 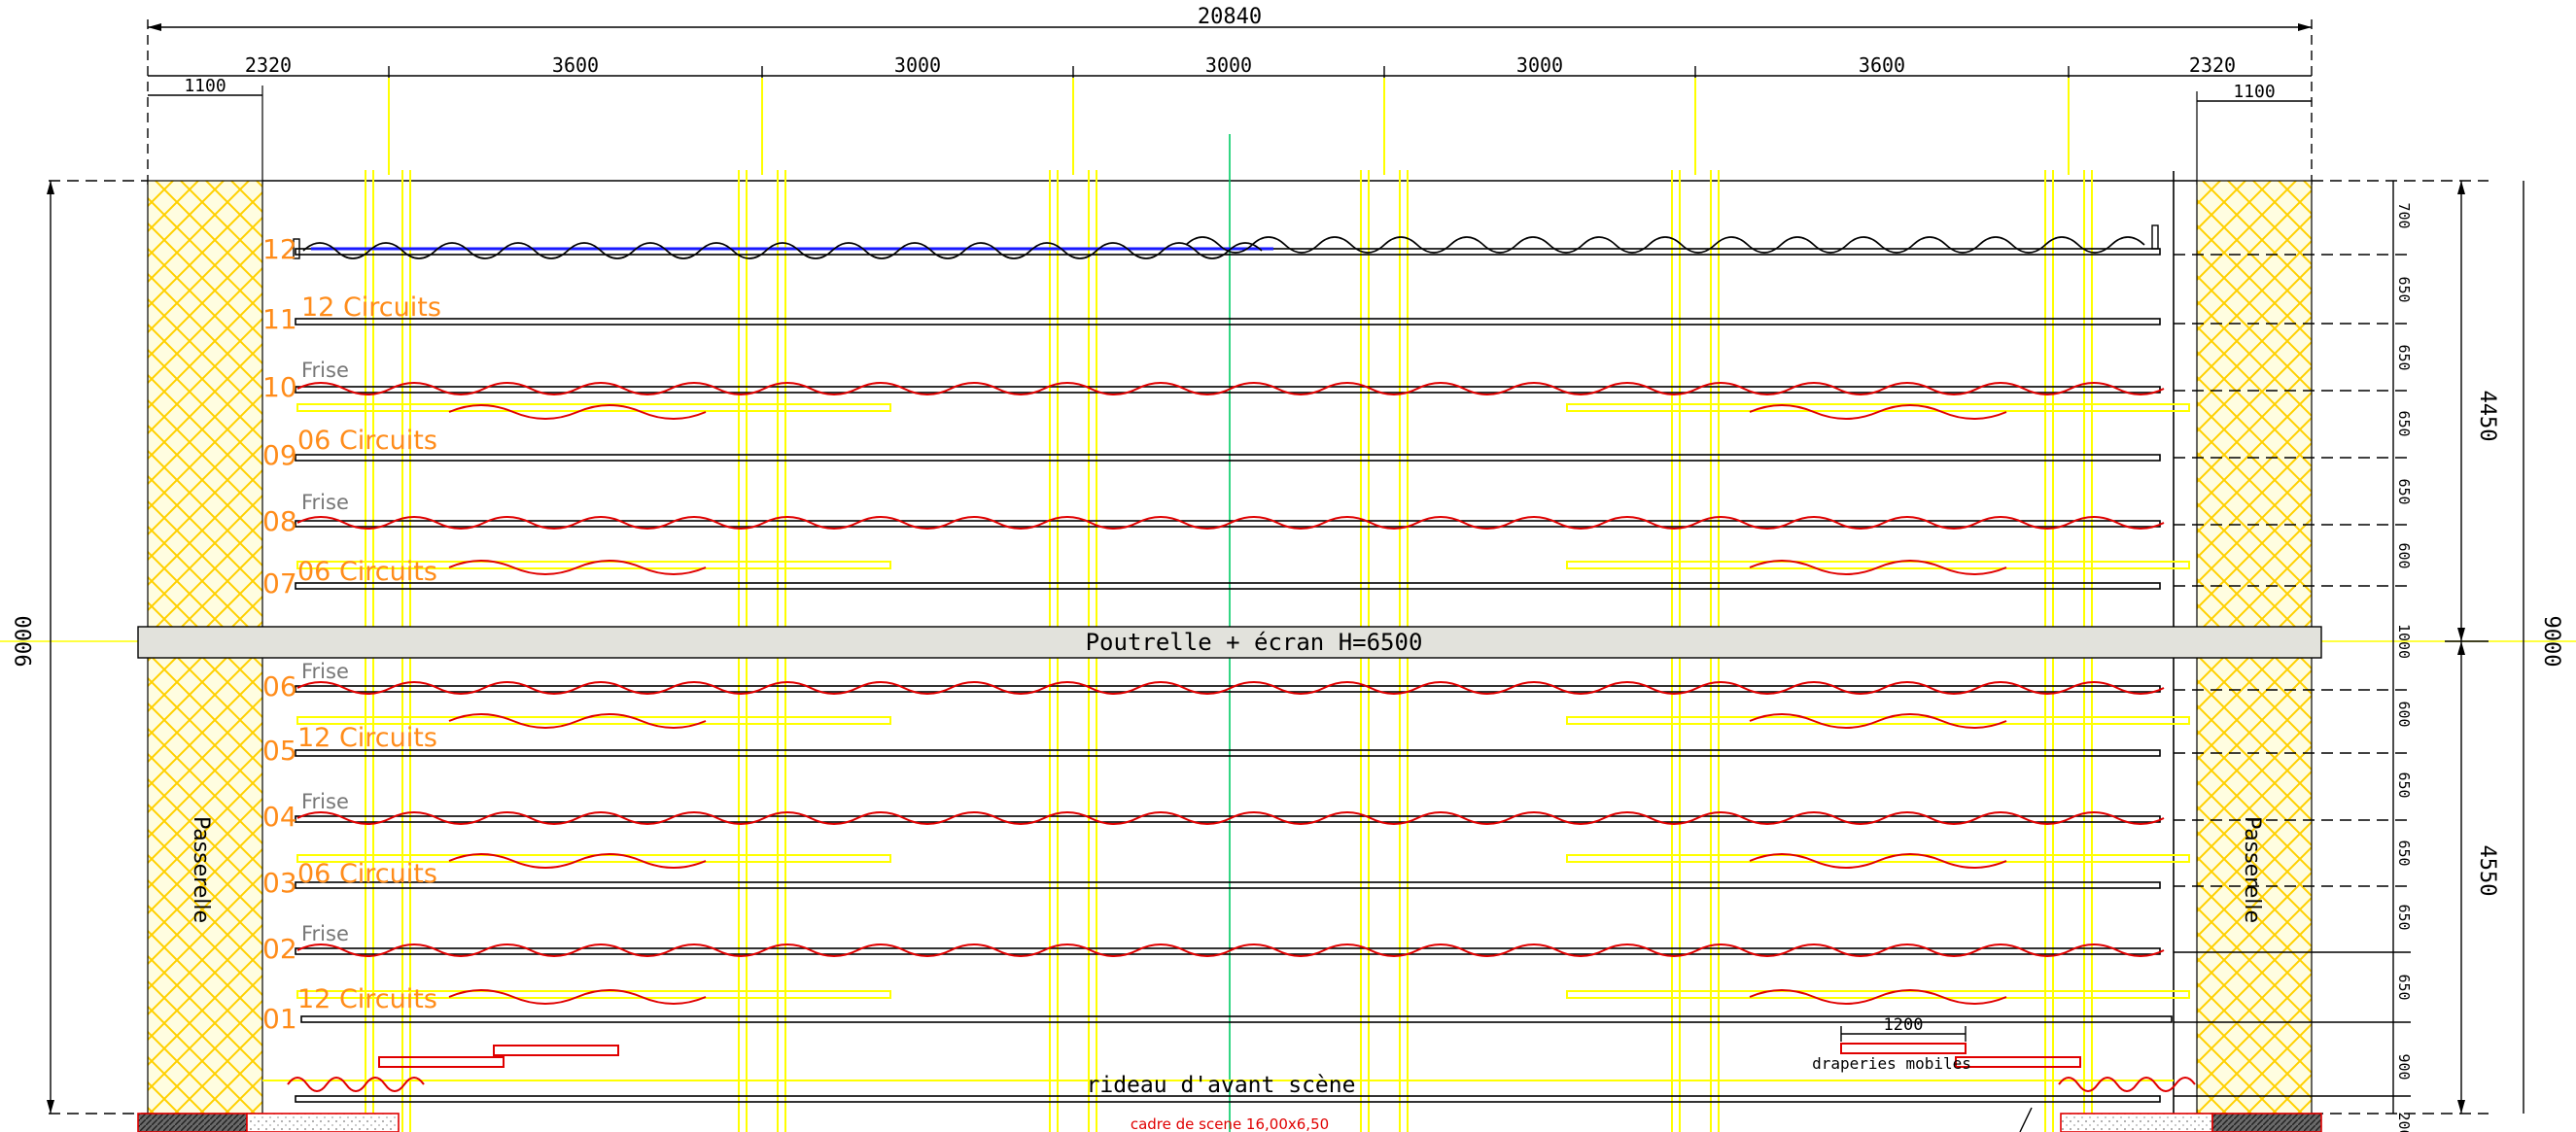 I want to click on frise-label-bar-08: Frise, so click(x=325, y=502).